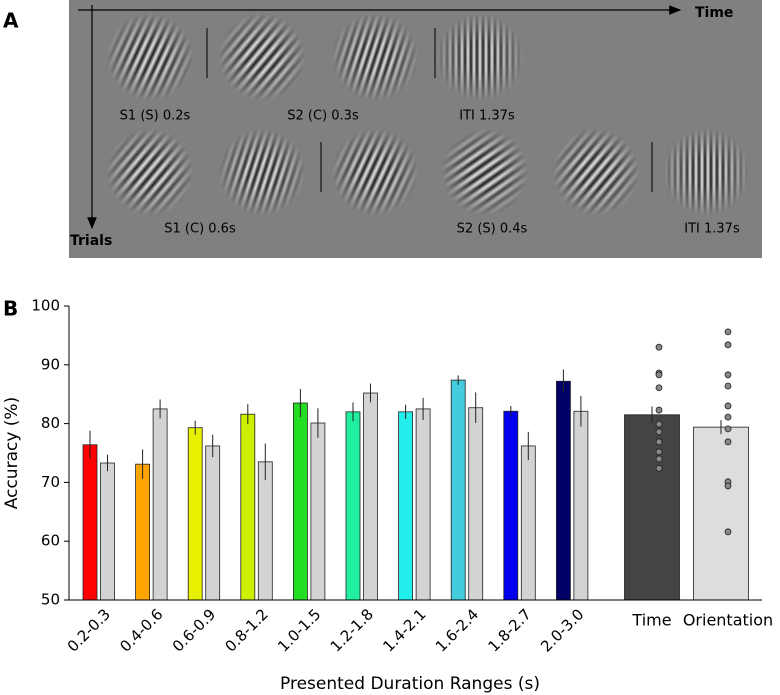  Describe the element at coordinates (45, 306) in the screenshot. I see `y-tick-label: 100` at that location.